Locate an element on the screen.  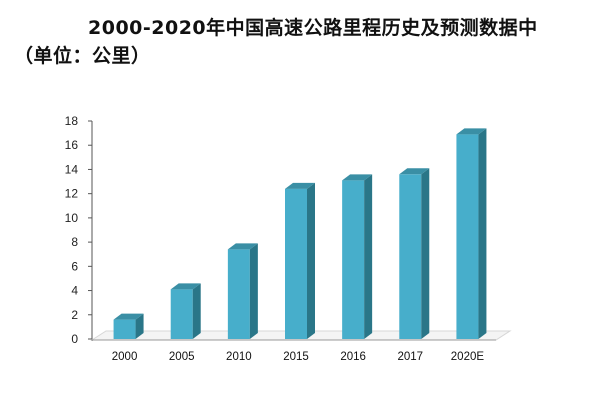
x-axis-labels: 2000 2005 2010 2015 2016 2017 2020E is located at coordinates (298, 357).